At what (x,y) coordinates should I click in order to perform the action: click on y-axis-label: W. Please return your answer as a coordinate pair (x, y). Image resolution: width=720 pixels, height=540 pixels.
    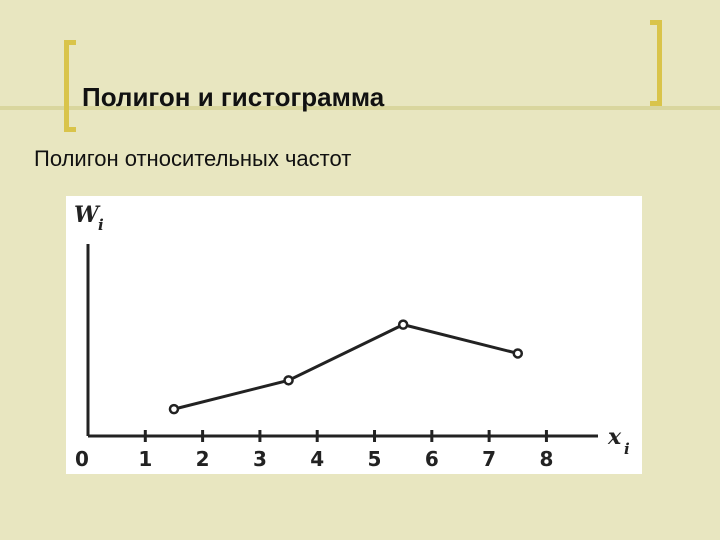
    Looking at the image, I should click on (87, 215).